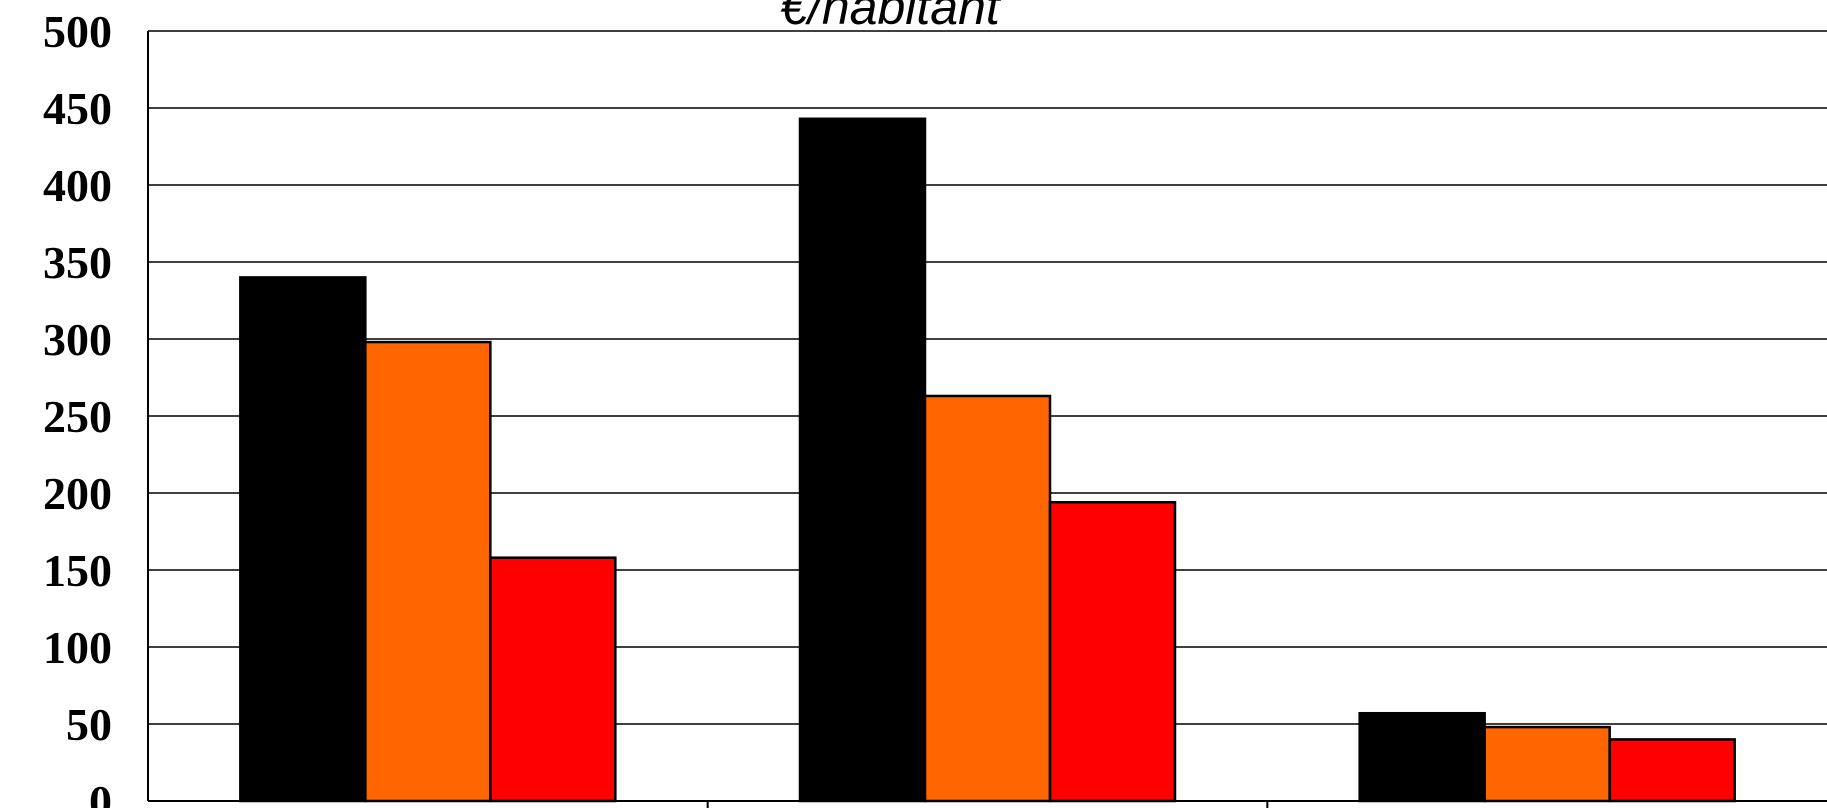 The height and width of the screenshot is (808, 1827). What do you see at coordinates (891, 17) in the screenshot?
I see `chart-title: €/habitant` at bounding box center [891, 17].